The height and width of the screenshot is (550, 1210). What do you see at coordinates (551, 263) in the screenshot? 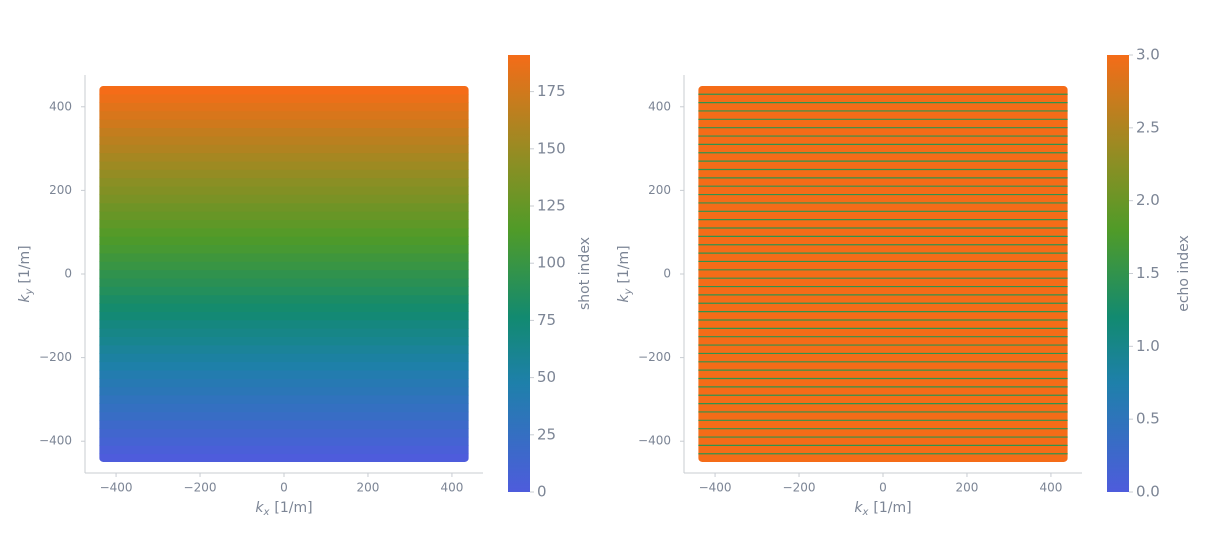
I see `colorbar-tick-label: 100` at bounding box center [551, 263].